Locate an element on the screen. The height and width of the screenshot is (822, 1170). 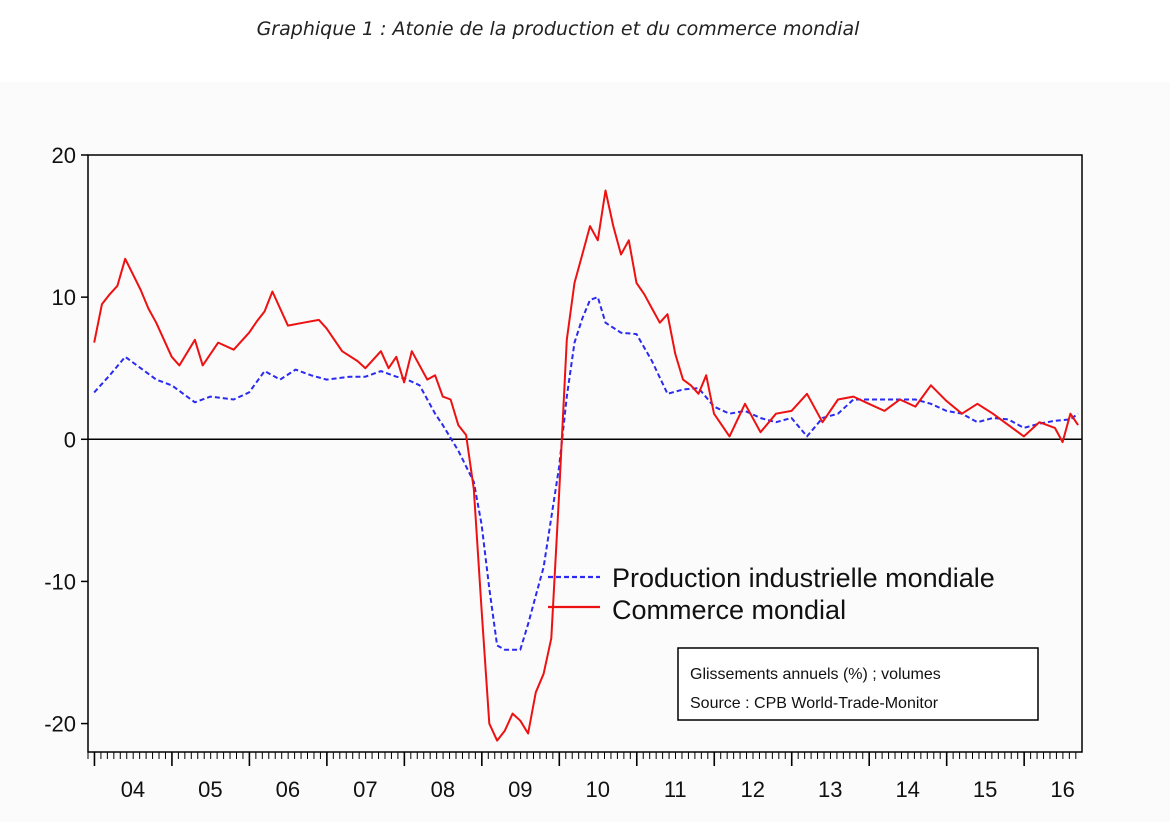
legend-label-production: Production industrielle mondiale is located at coordinates (803, 578).